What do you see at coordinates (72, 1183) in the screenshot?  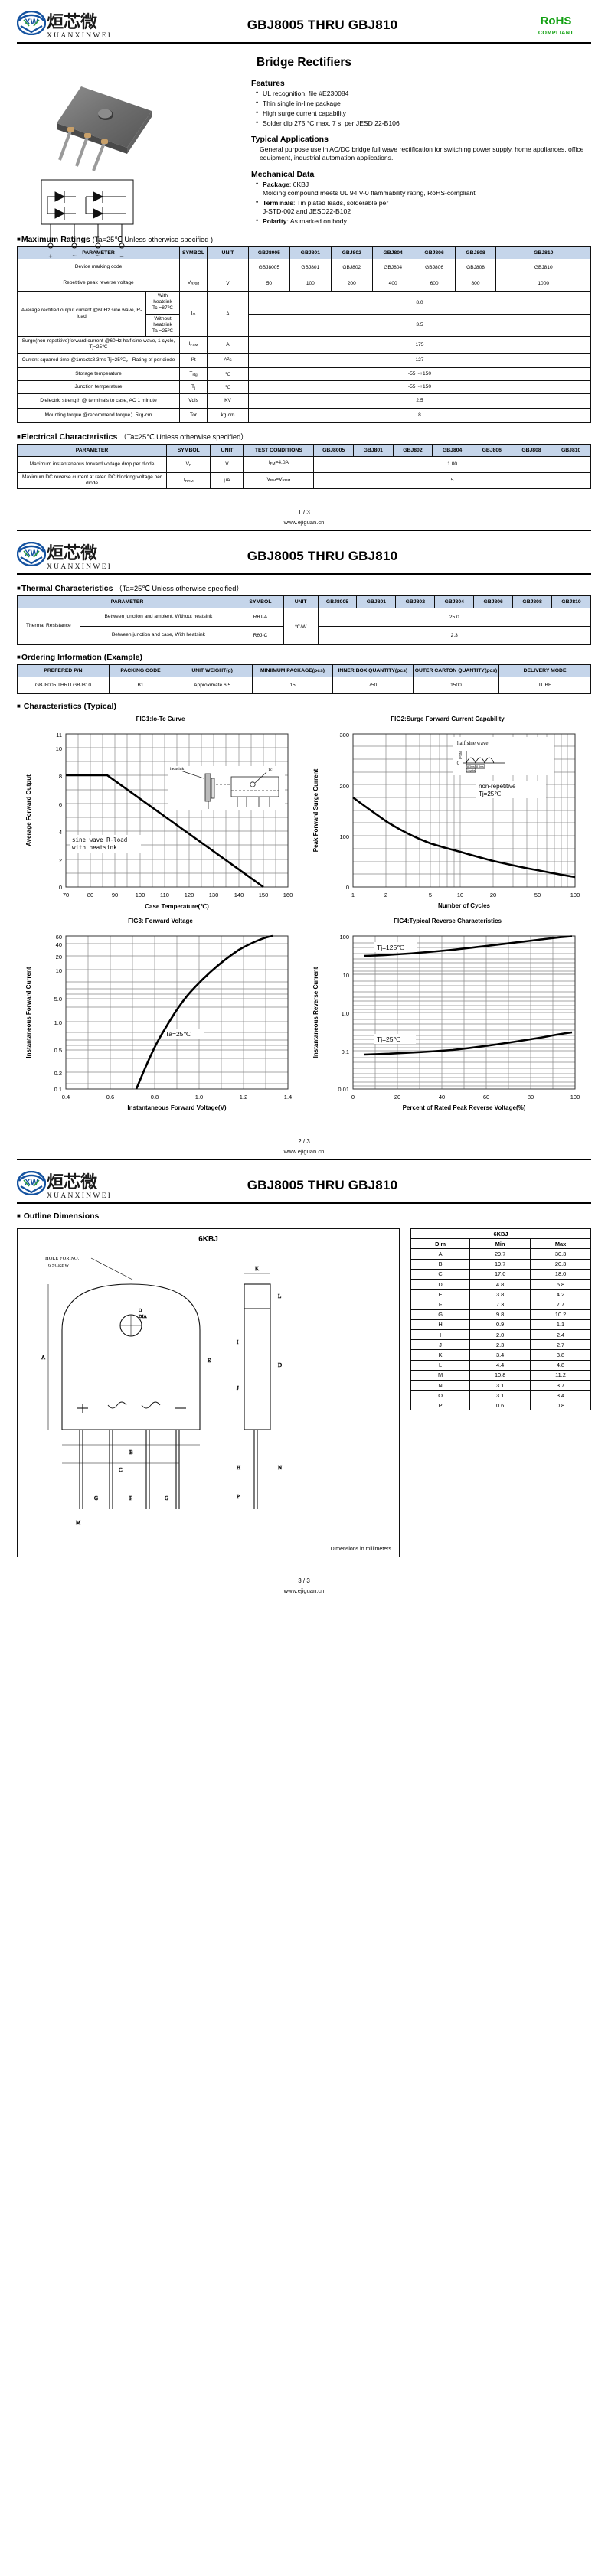 I see `logo-cn-name: 烜芯微` at bounding box center [72, 1183].